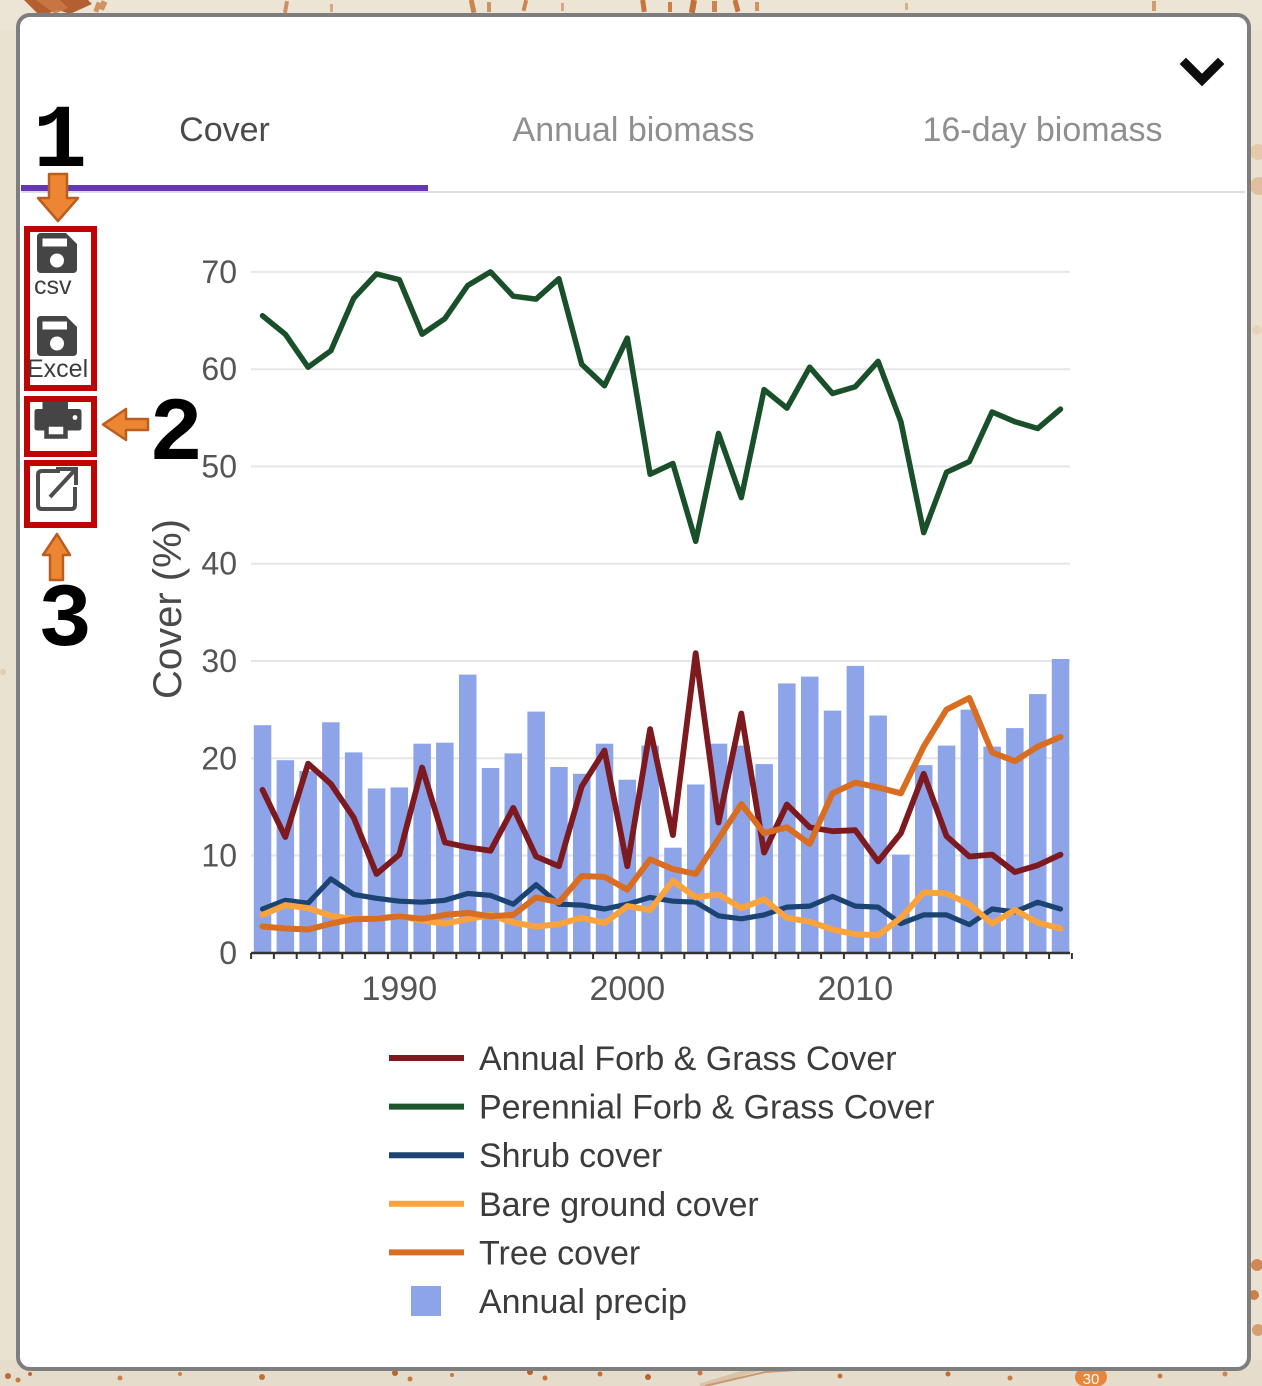  What do you see at coordinates (219, 369) in the screenshot?
I see `svg-text: 60` at bounding box center [219, 369].